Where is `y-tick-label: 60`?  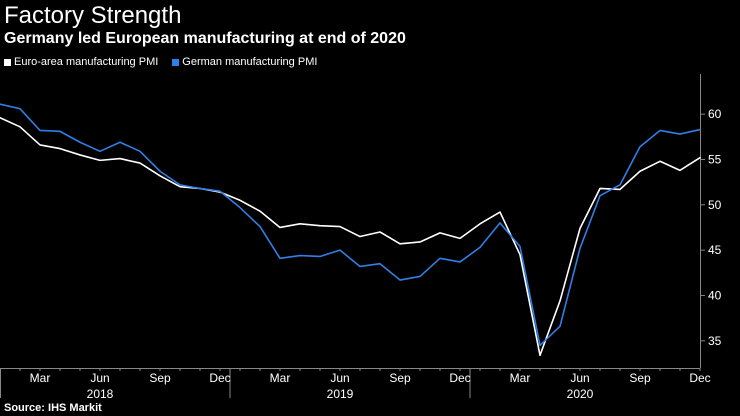
y-tick-label: 60 is located at coordinates (715, 114).